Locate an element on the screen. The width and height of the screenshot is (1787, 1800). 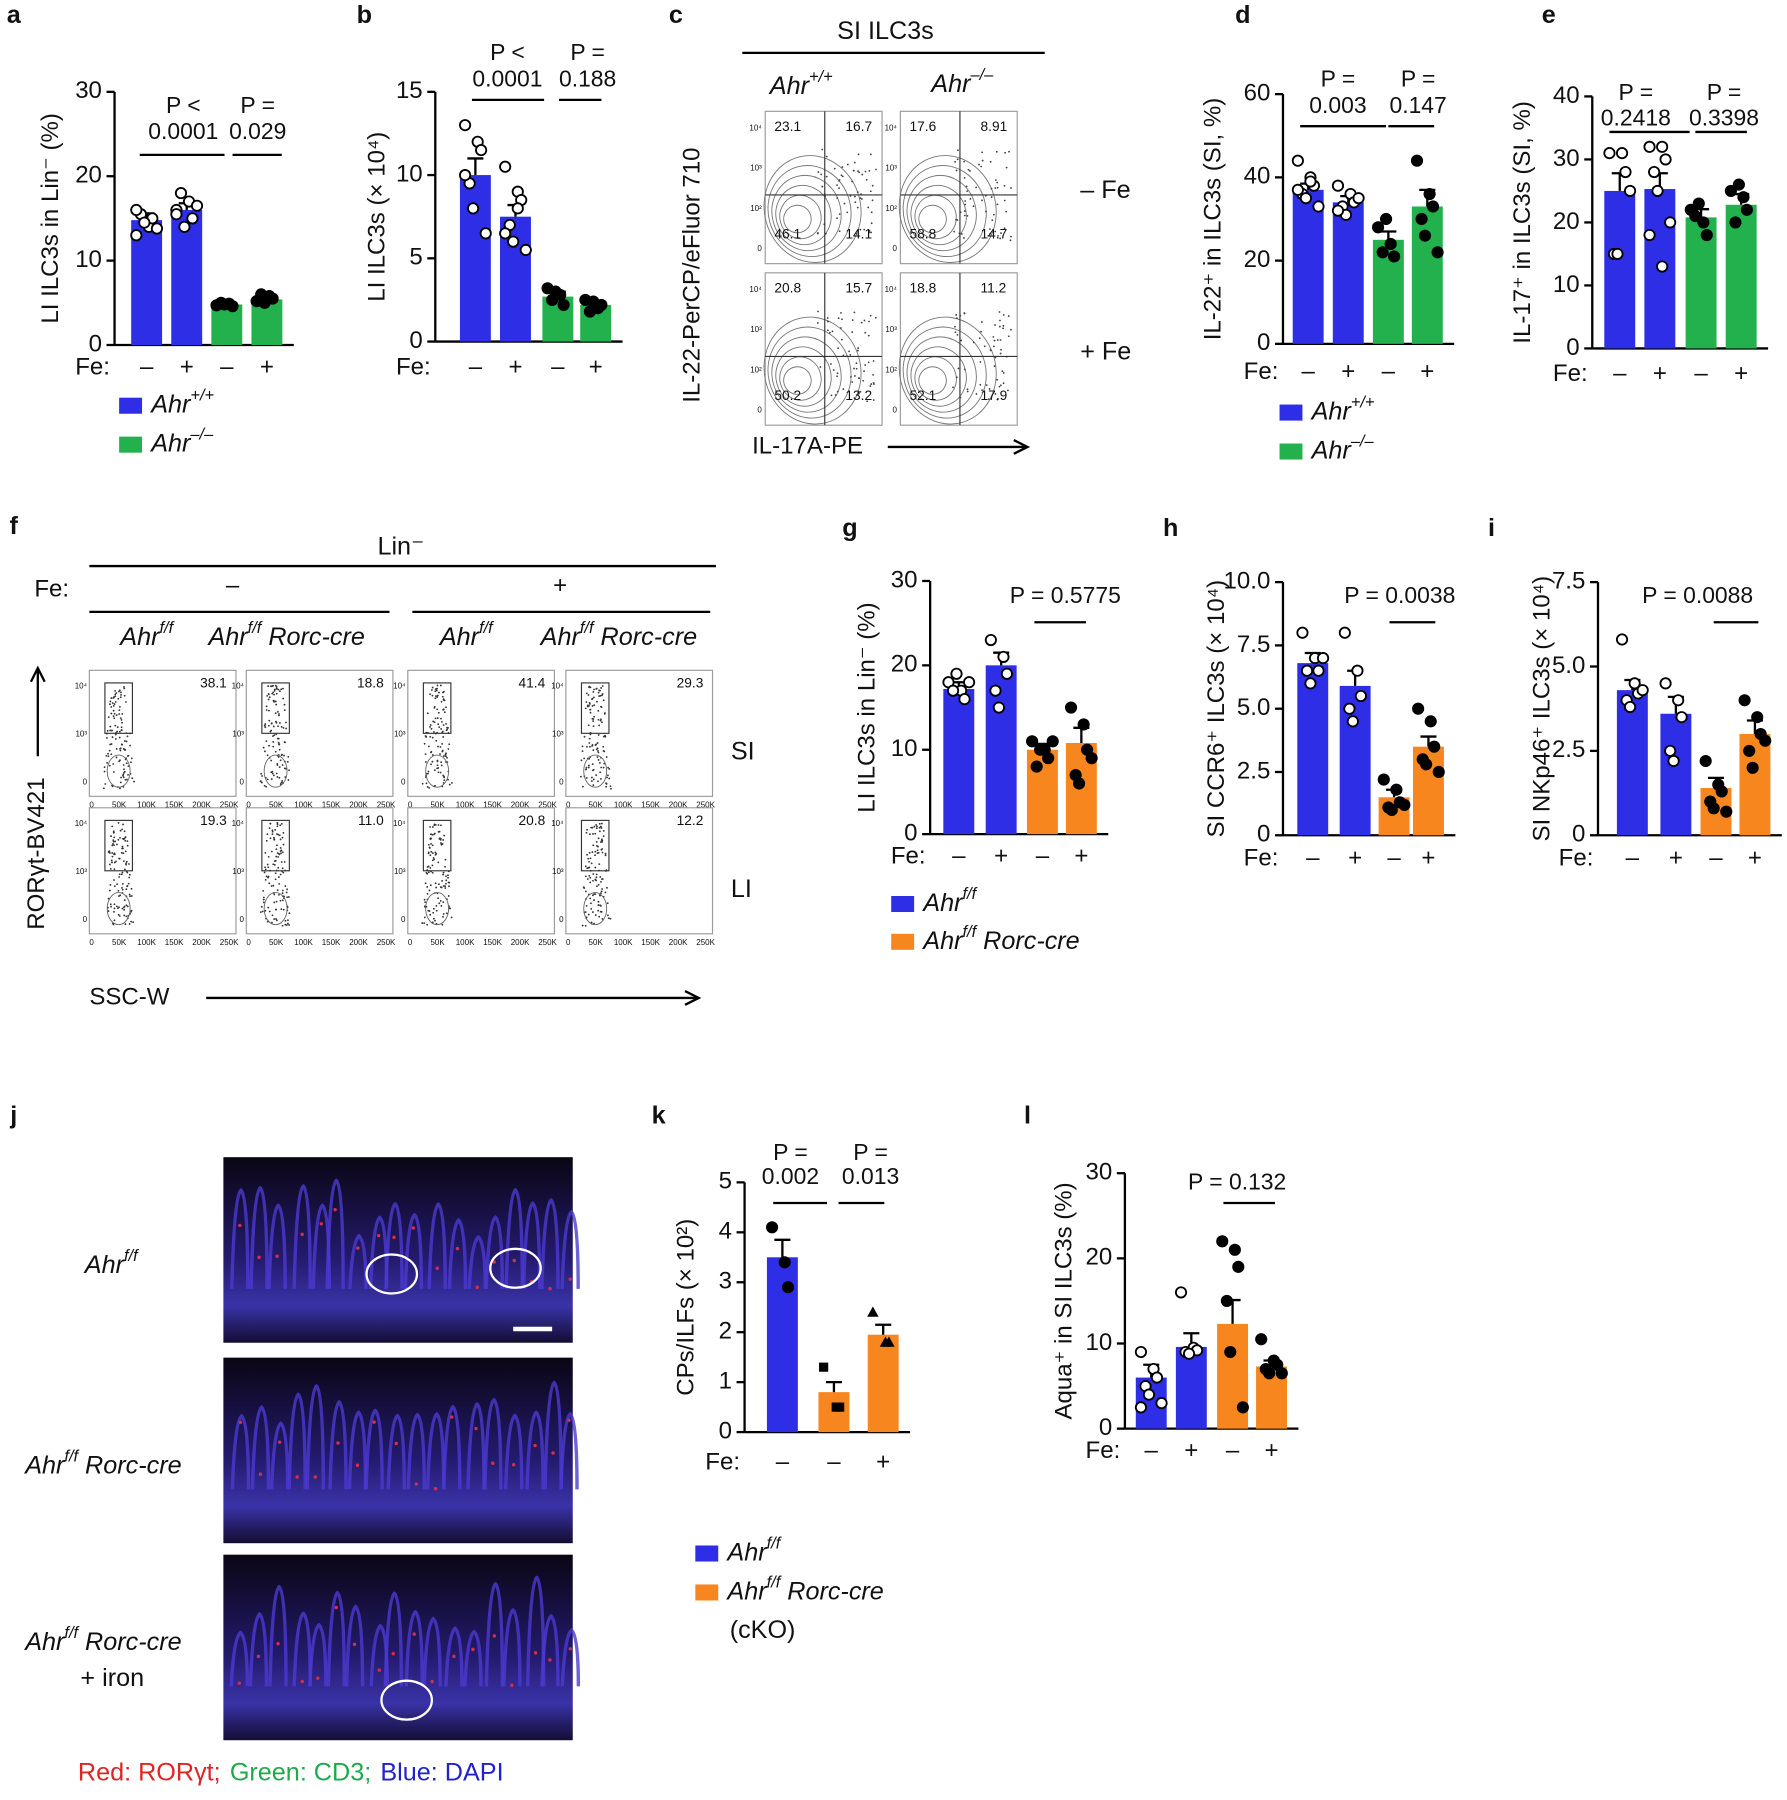
contour is located at coordinates (118, 771).